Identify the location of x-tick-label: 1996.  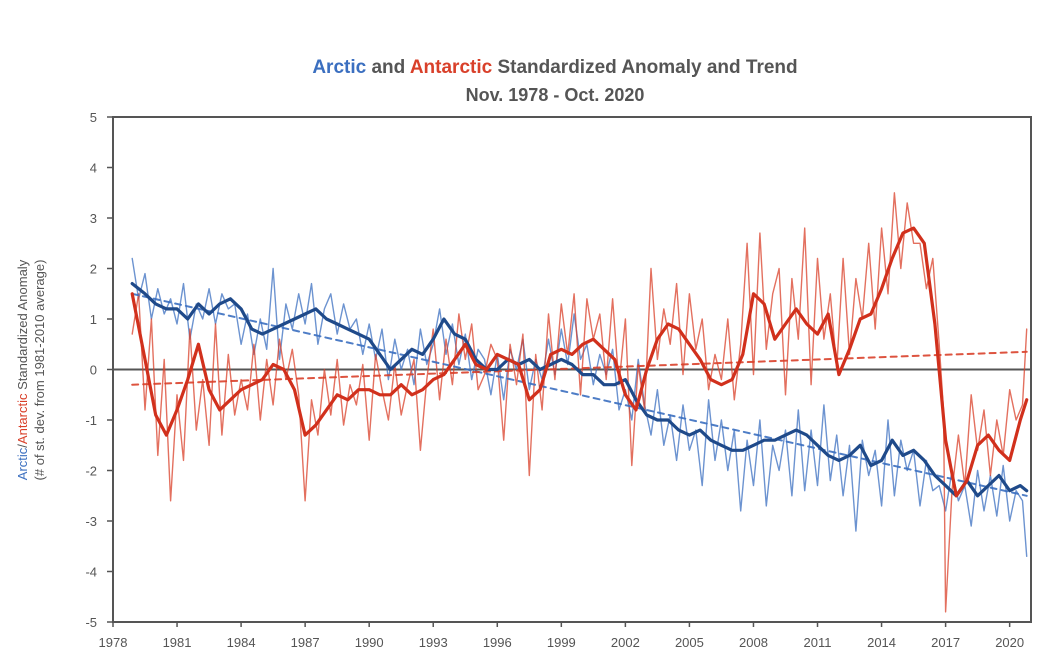
(497, 642).